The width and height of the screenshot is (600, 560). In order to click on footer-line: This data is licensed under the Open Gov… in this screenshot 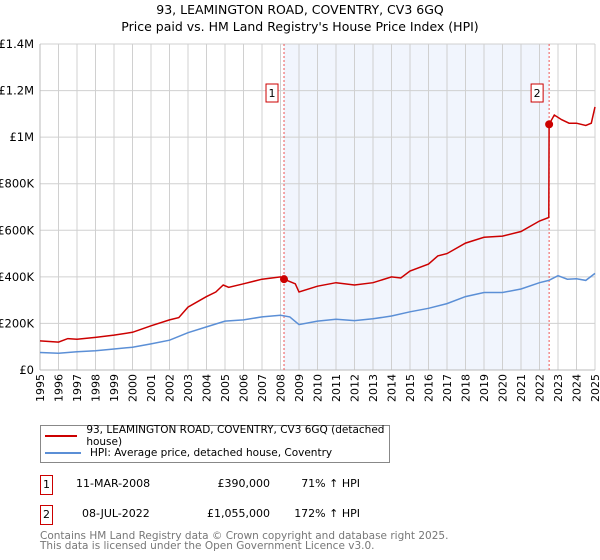, I will do `click(207, 546)`.